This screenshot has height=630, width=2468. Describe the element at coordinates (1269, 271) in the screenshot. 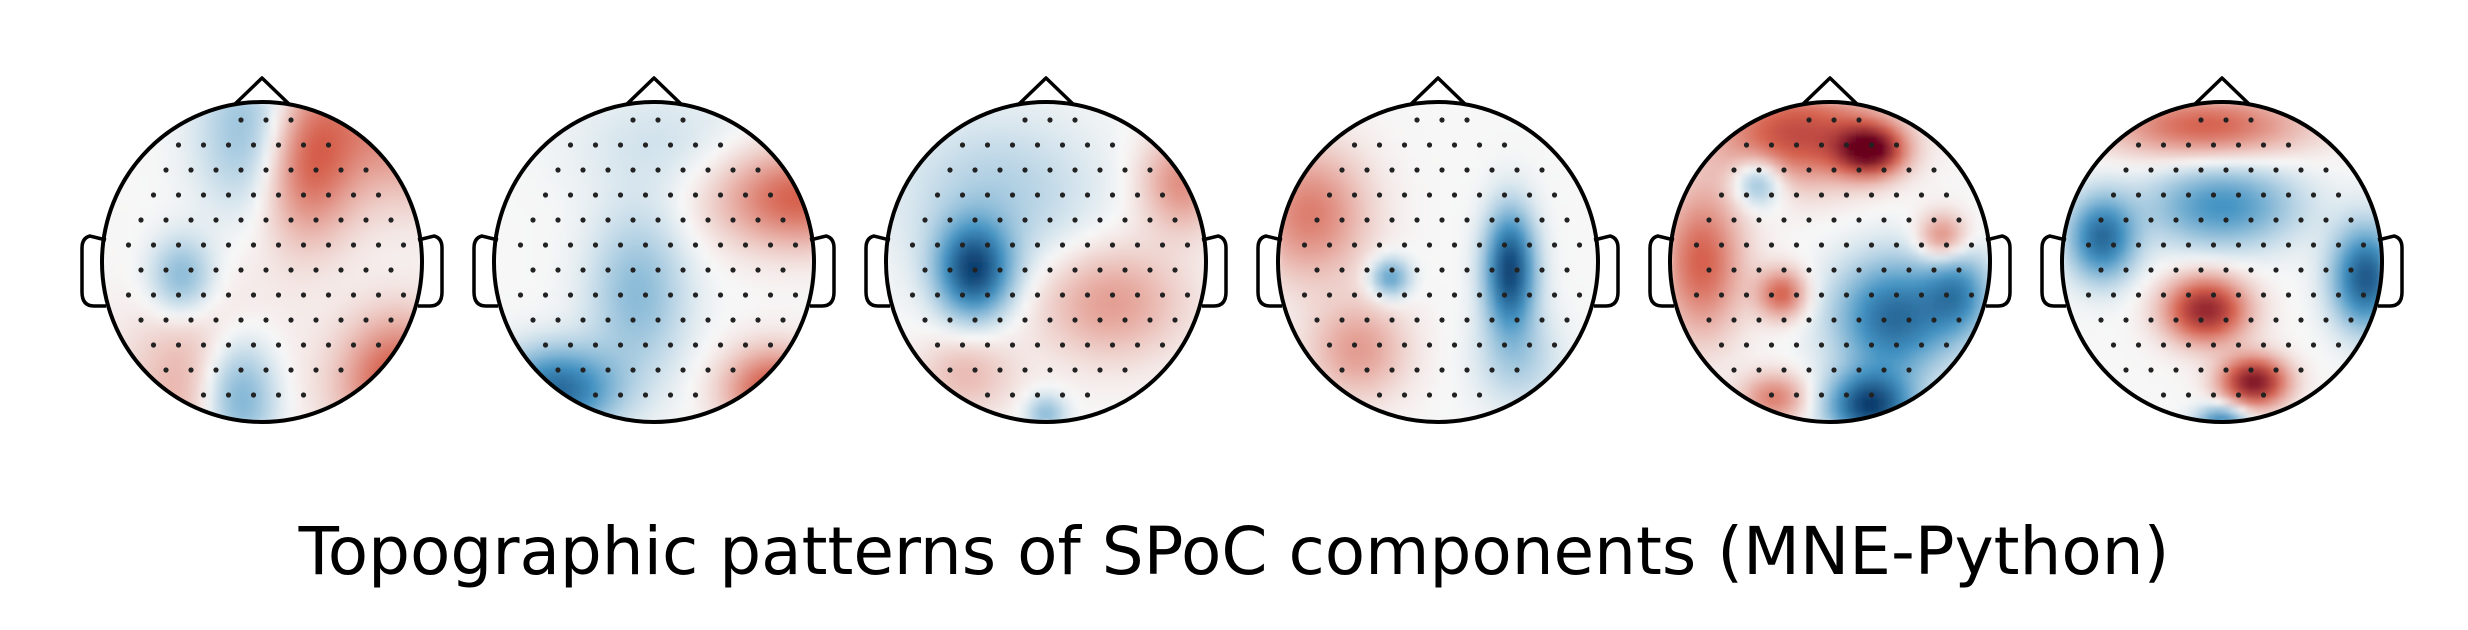

I see `left-ear` at that location.